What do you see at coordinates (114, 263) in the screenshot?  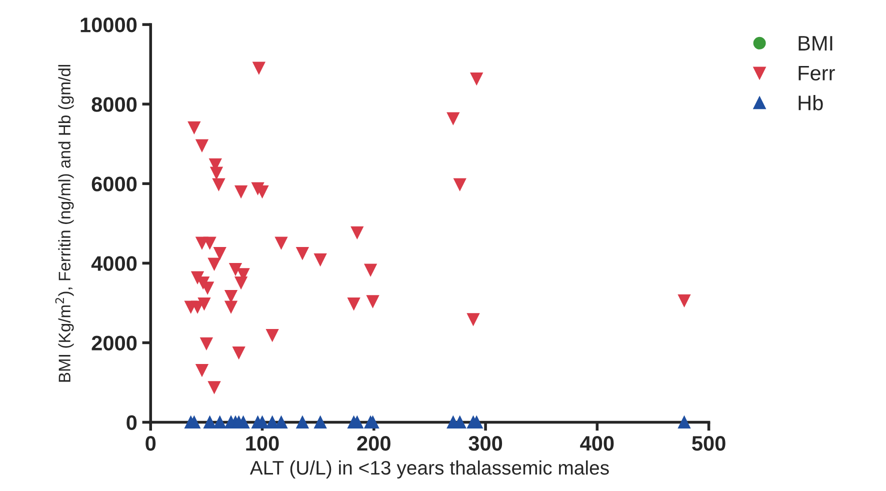 I see `y-tick-label: 4000` at bounding box center [114, 263].